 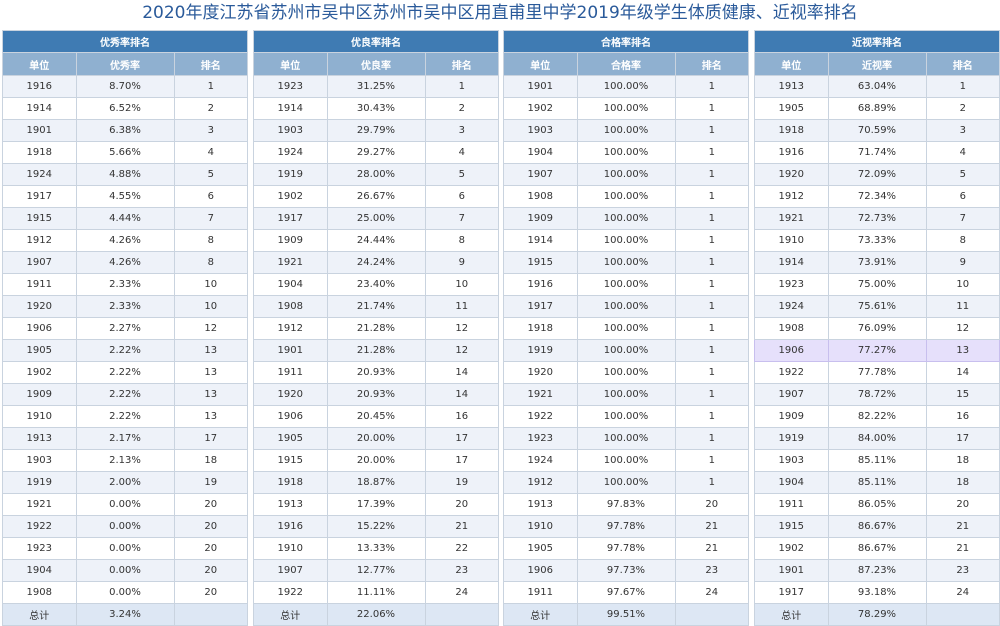 What do you see at coordinates (125, 262) in the screenshot?
I see `table-row: 1907 4.26% 8` at bounding box center [125, 262].